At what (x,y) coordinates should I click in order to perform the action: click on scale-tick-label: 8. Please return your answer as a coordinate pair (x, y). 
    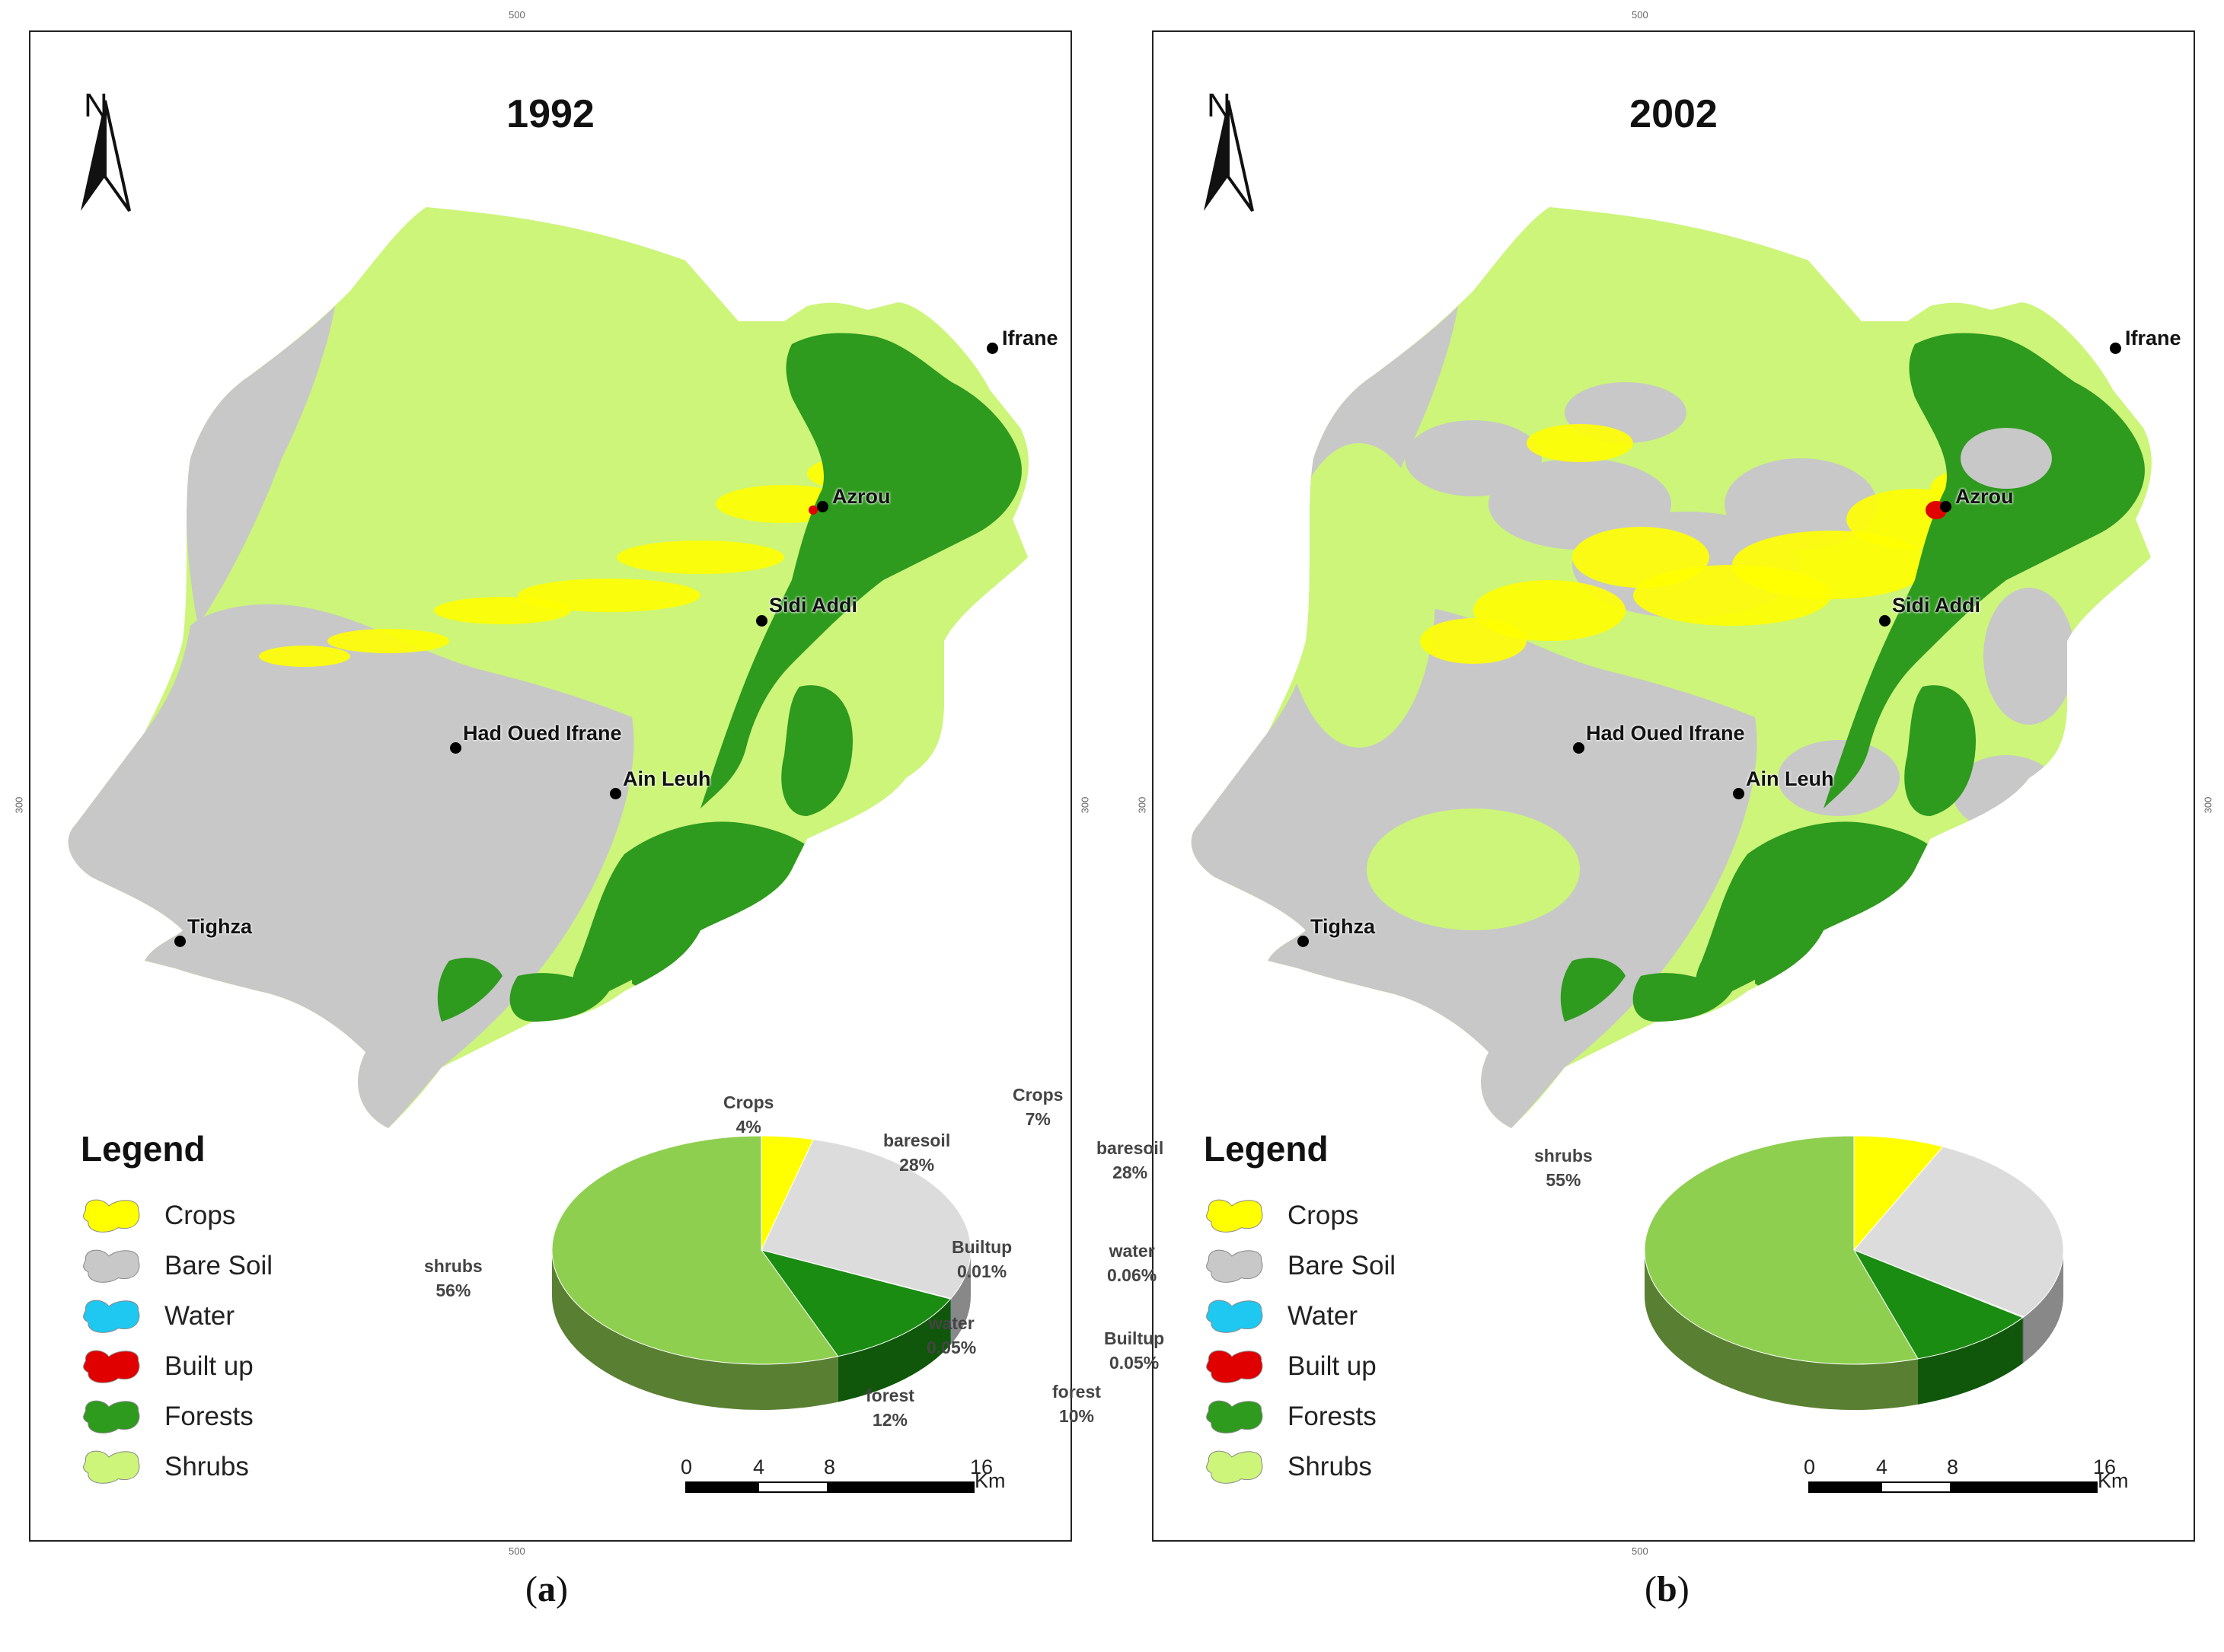
    Looking at the image, I should click on (830, 1467).